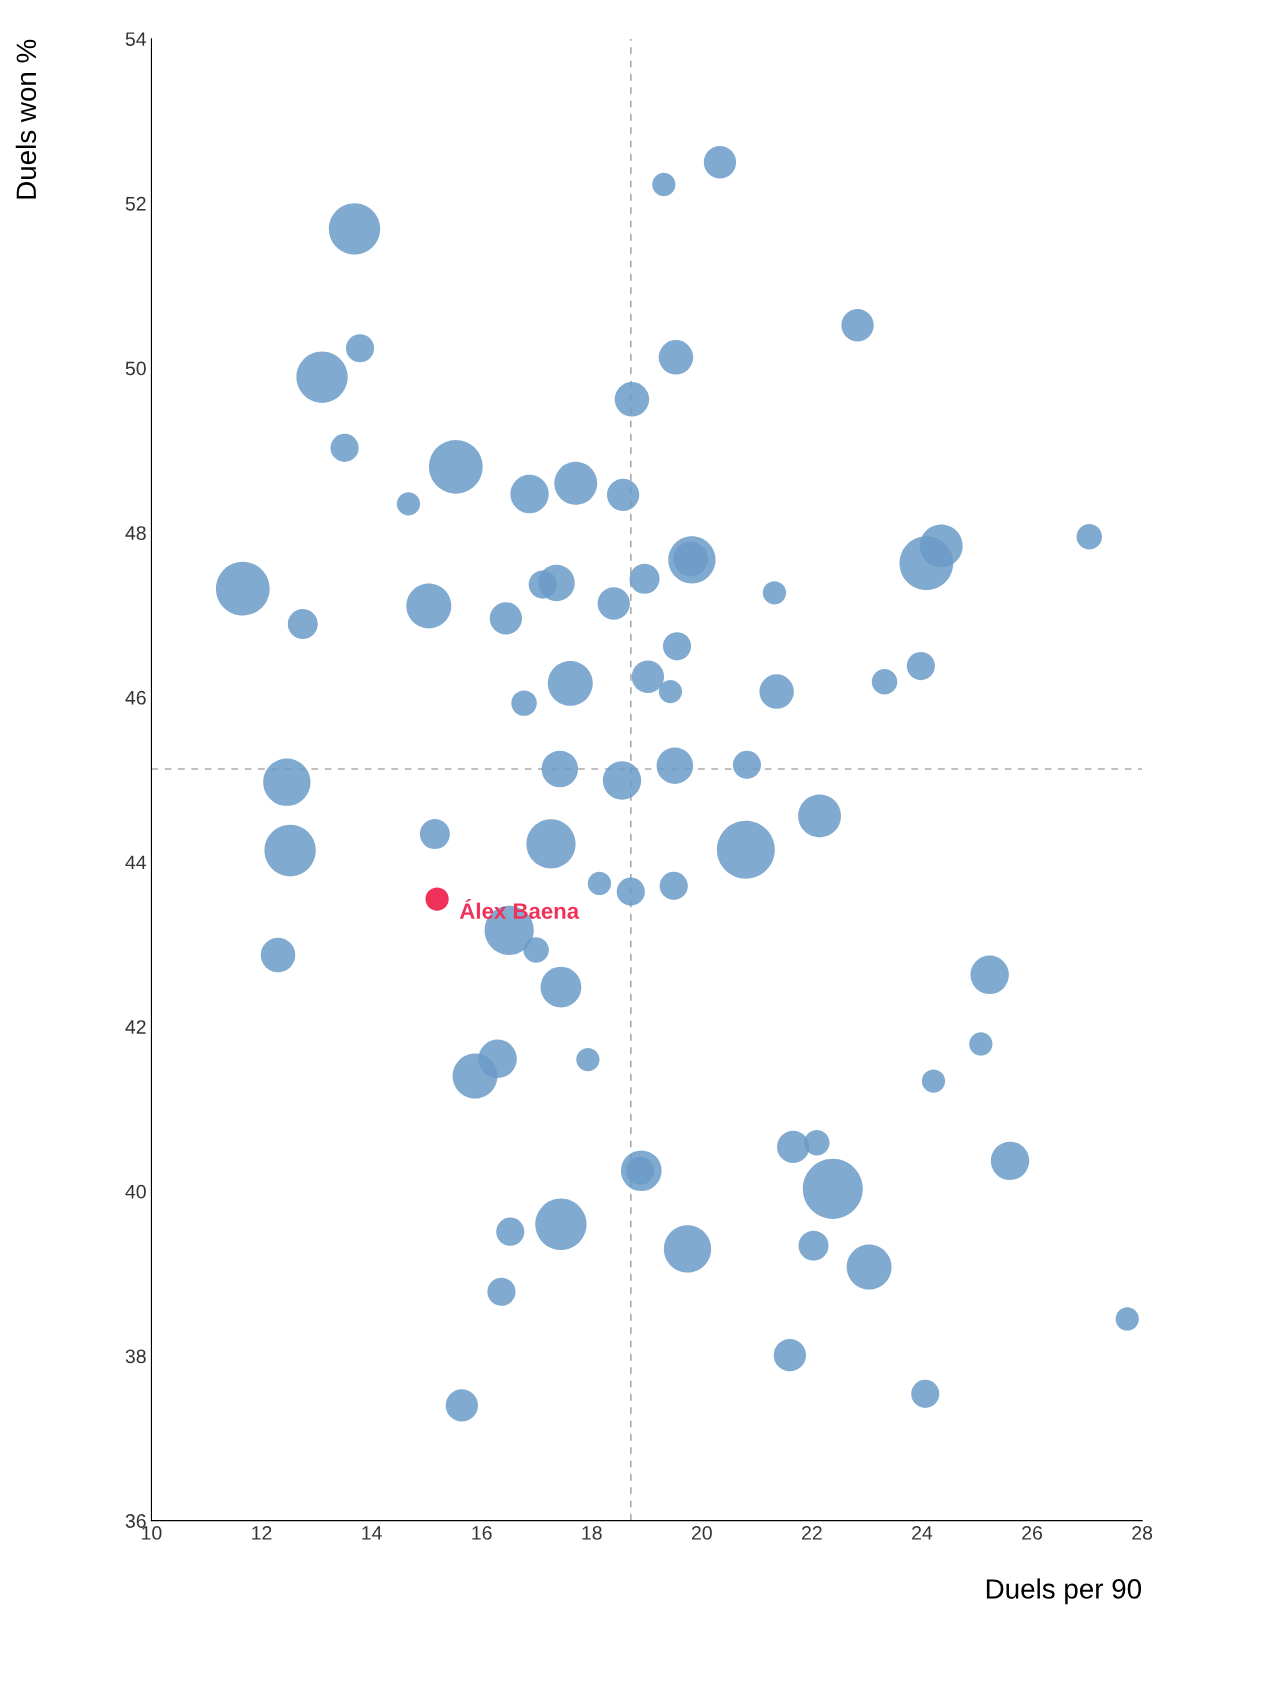 The width and height of the screenshot is (1262, 1684). What do you see at coordinates (135, 1191) in the screenshot?
I see `y-tick-label: 40` at bounding box center [135, 1191].